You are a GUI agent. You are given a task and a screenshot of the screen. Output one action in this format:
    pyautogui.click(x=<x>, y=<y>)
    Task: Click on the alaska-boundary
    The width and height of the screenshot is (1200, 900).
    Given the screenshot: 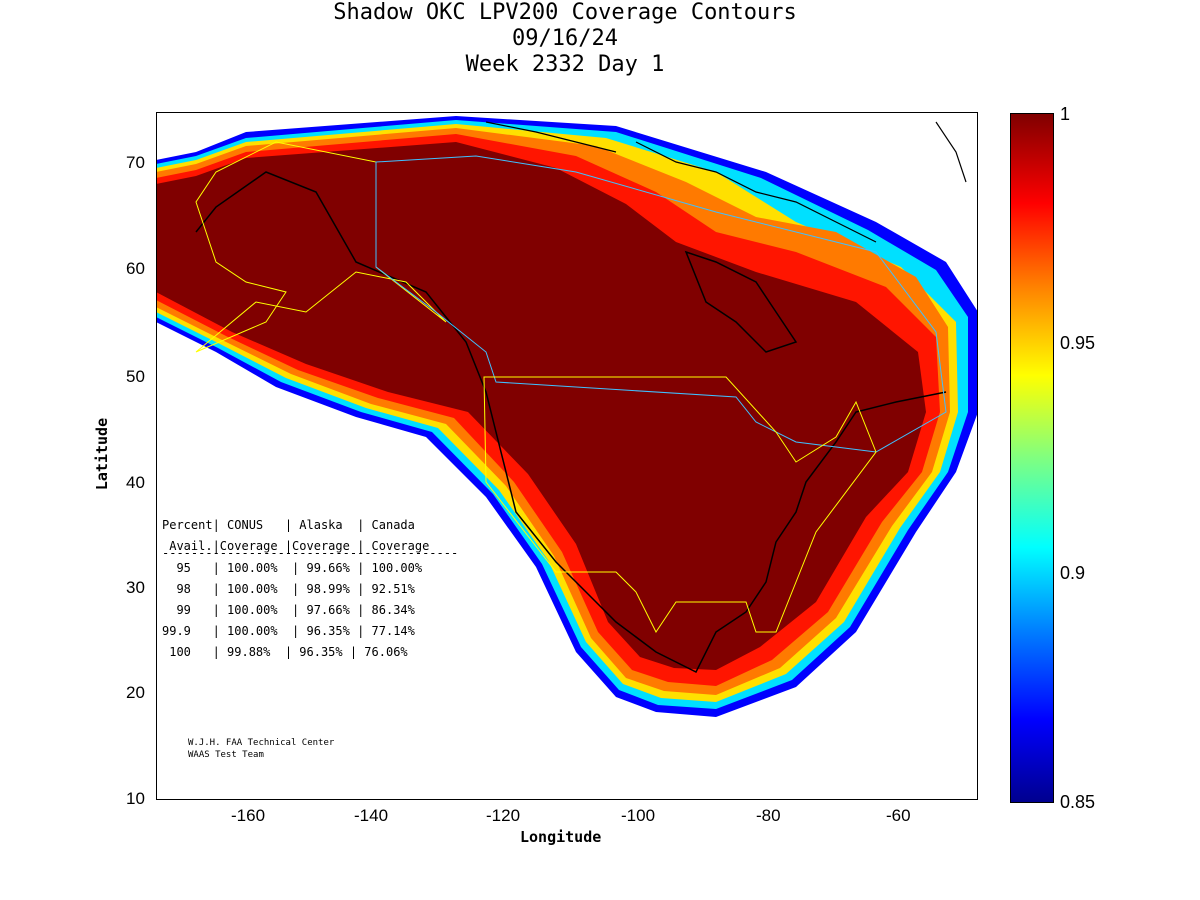 What is the action you would take?
    pyautogui.click(x=321, y=247)
    